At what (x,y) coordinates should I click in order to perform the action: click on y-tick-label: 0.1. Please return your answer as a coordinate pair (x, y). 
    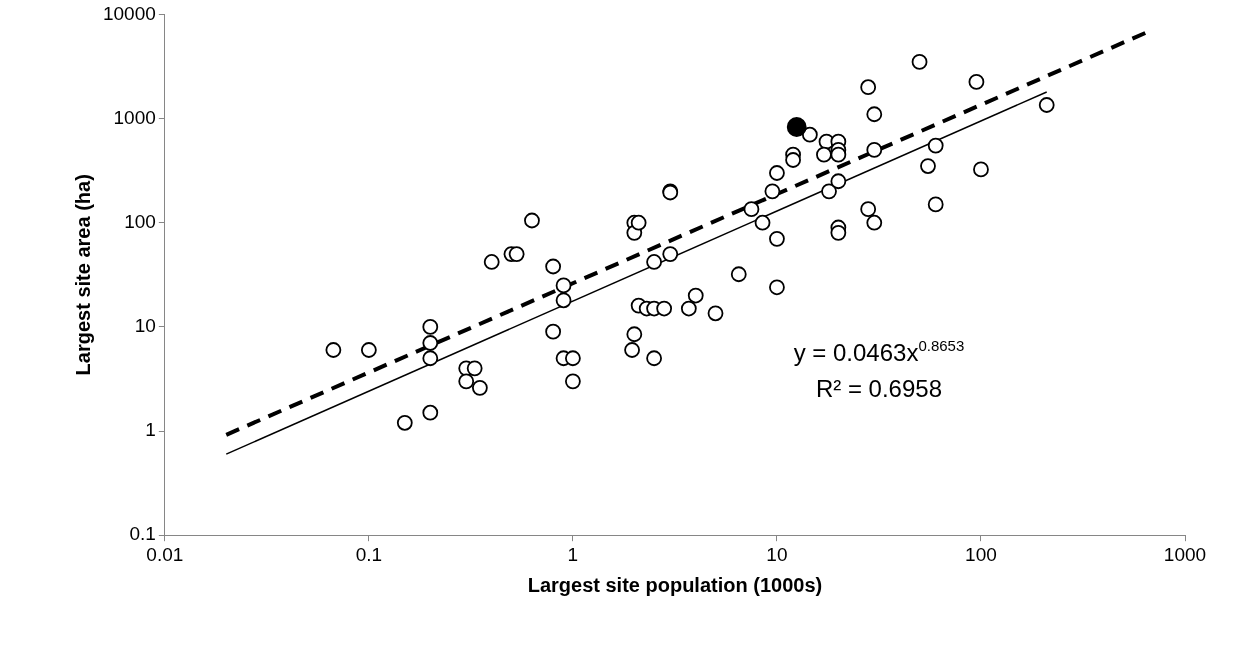
    Looking at the image, I should click on (142, 534).